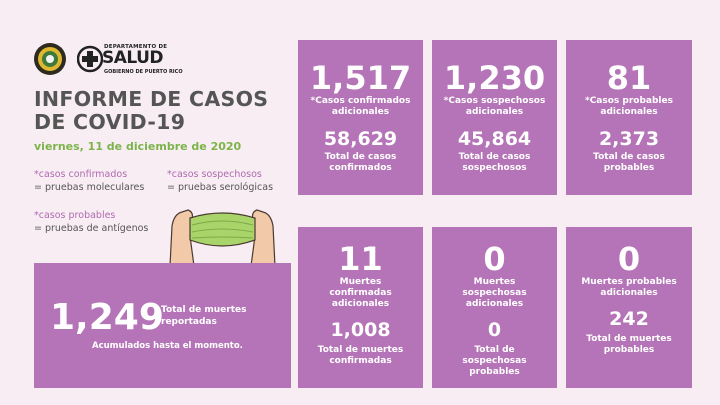 The width and height of the screenshot is (720, 405). What do you see at coordinates (360, 355) in the screenshot?
I see `card-total-label: Total de muertes confirmadas` at bounding box center [360, 355].